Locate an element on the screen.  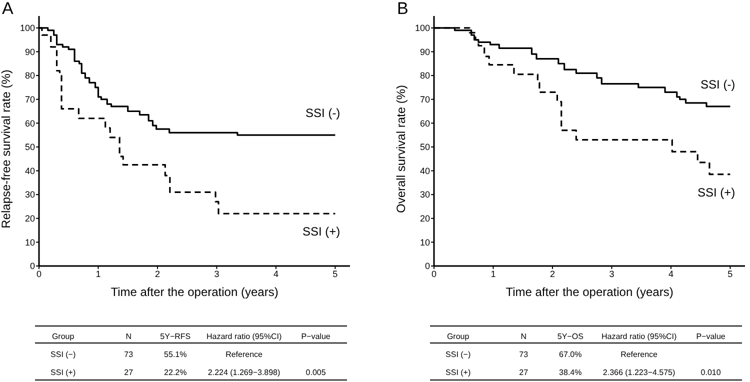
y-axis-title: Relapse-free survival rate (%) is located at coordinates (6, 149).